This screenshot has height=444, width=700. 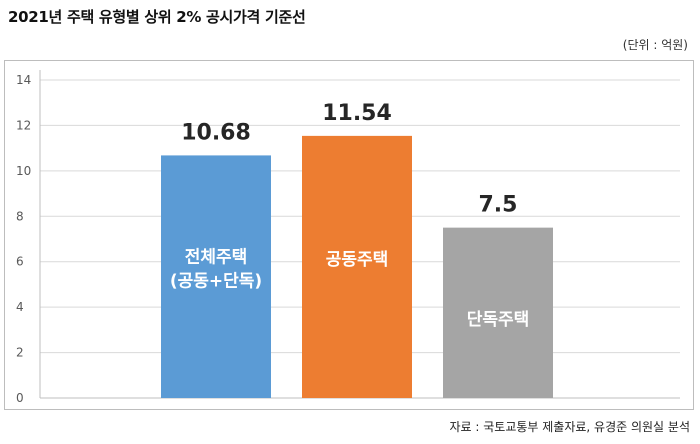 I want to click on unit-label: (단위 : 억원), so click(x=655, y=45).